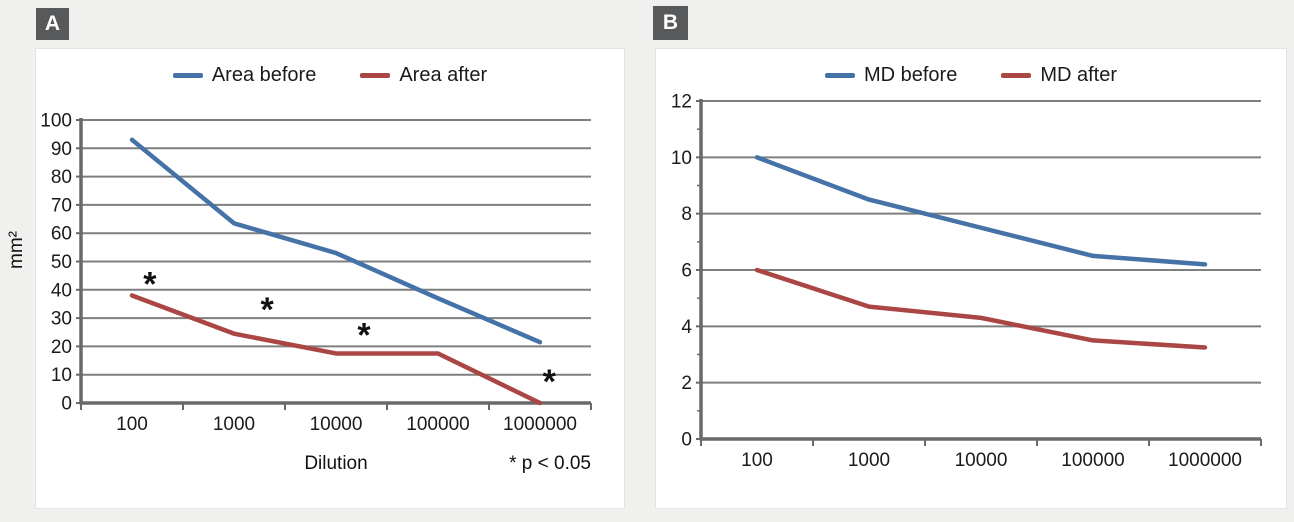 The width and height of the screenshot is (1294, 522). I want to click on series-line-area-after, so click(336, 349).